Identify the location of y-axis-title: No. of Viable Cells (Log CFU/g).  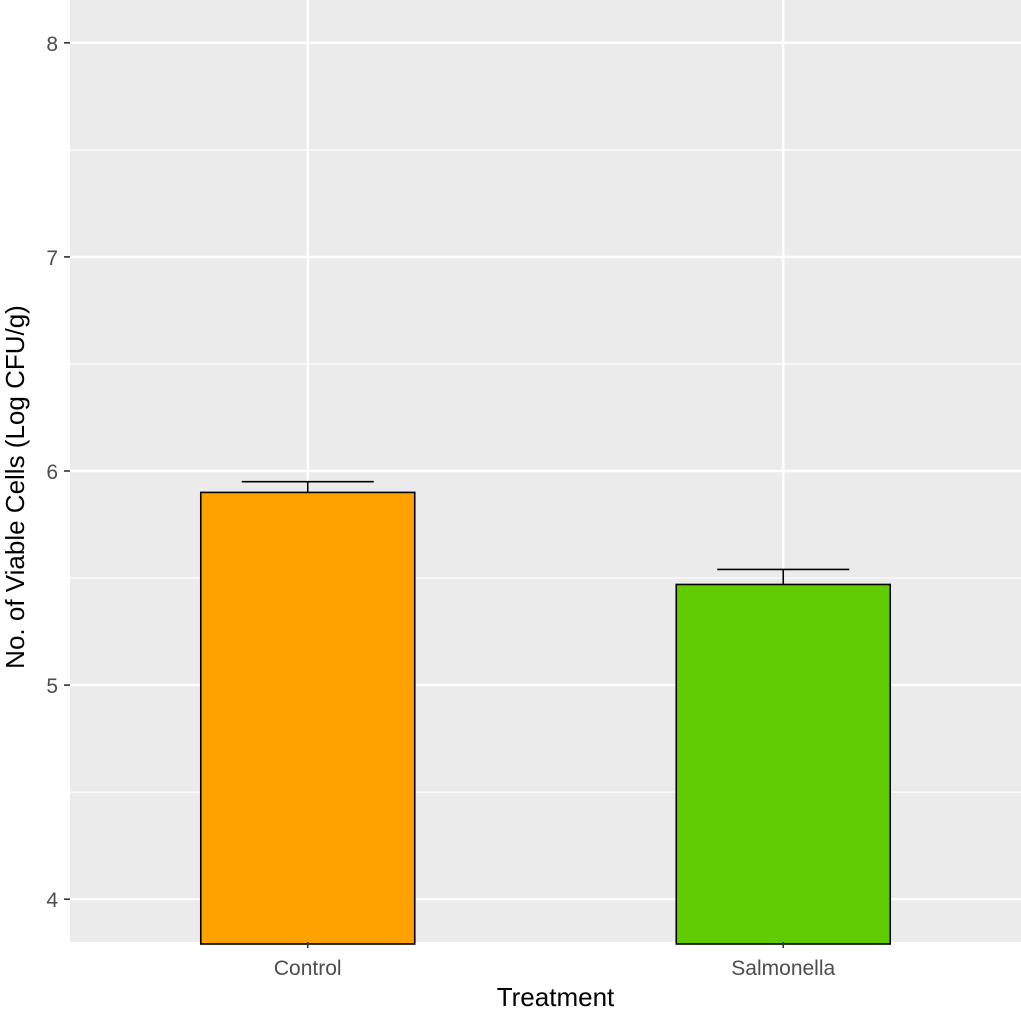
(15, 487).